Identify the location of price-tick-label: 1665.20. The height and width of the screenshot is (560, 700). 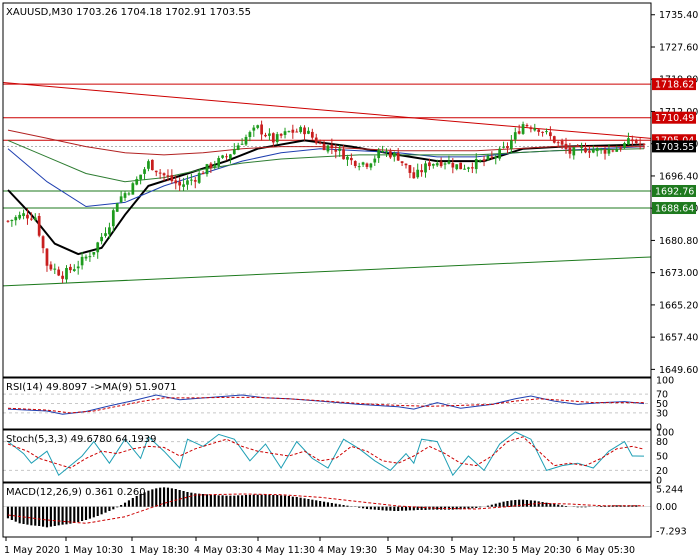
(678, 305).